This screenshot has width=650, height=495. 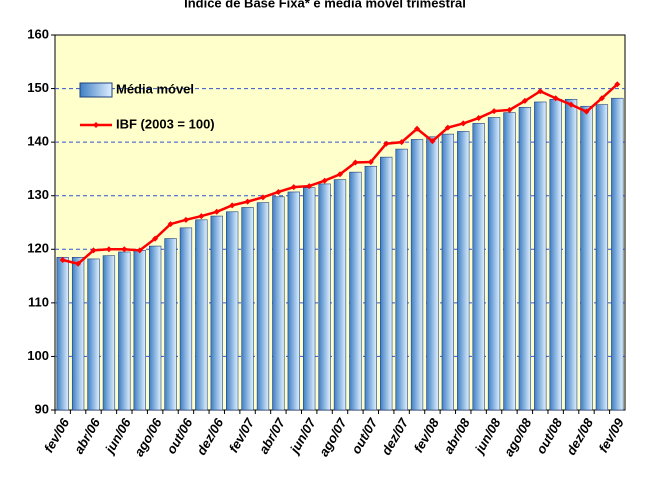 What do you see at coordinates (96, 125) in the screenshot?
I see `legend-marker` at bounding box center [96, 125].